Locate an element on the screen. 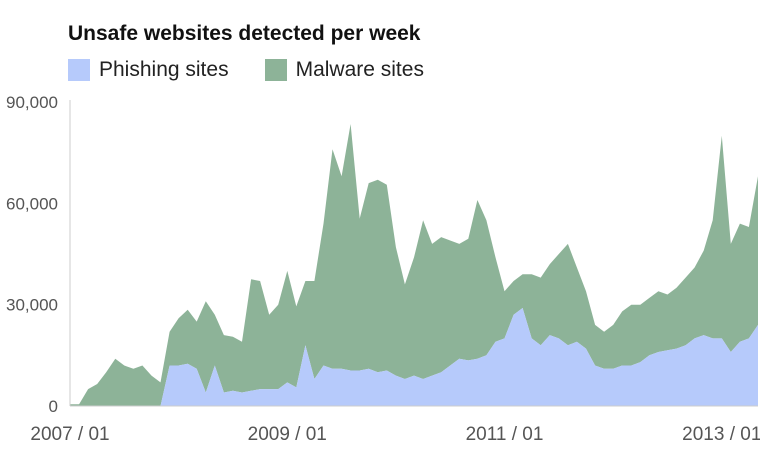 The image size is (760, 459). y-tick-label: 30,000 is located at coordinates (32, 305).